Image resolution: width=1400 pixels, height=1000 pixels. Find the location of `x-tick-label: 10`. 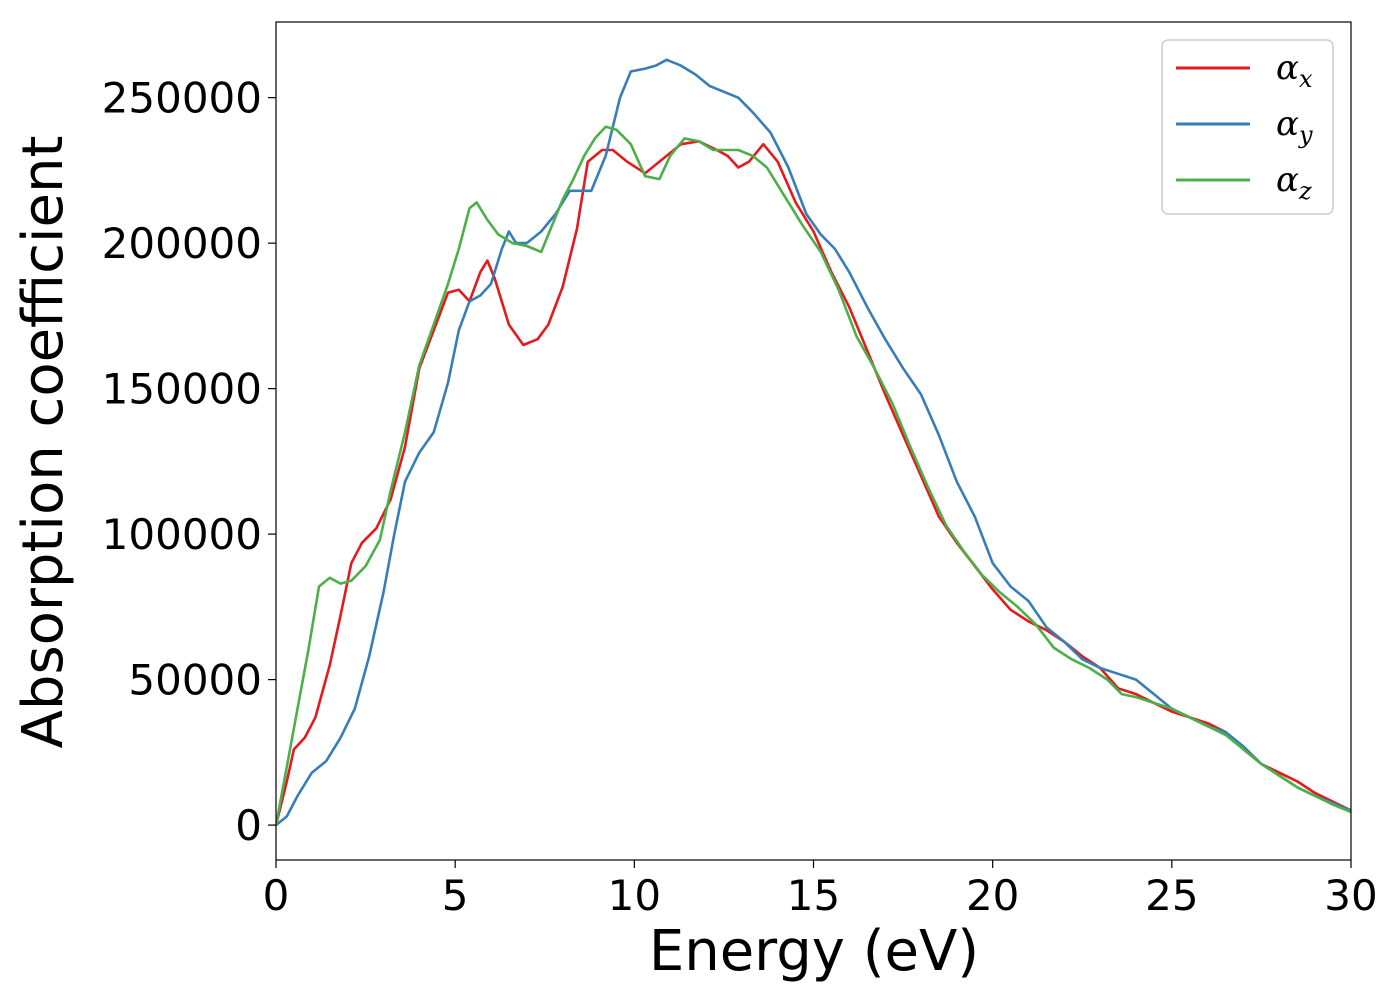

x-tick-label: 10 is located at coordinates (634, 895).